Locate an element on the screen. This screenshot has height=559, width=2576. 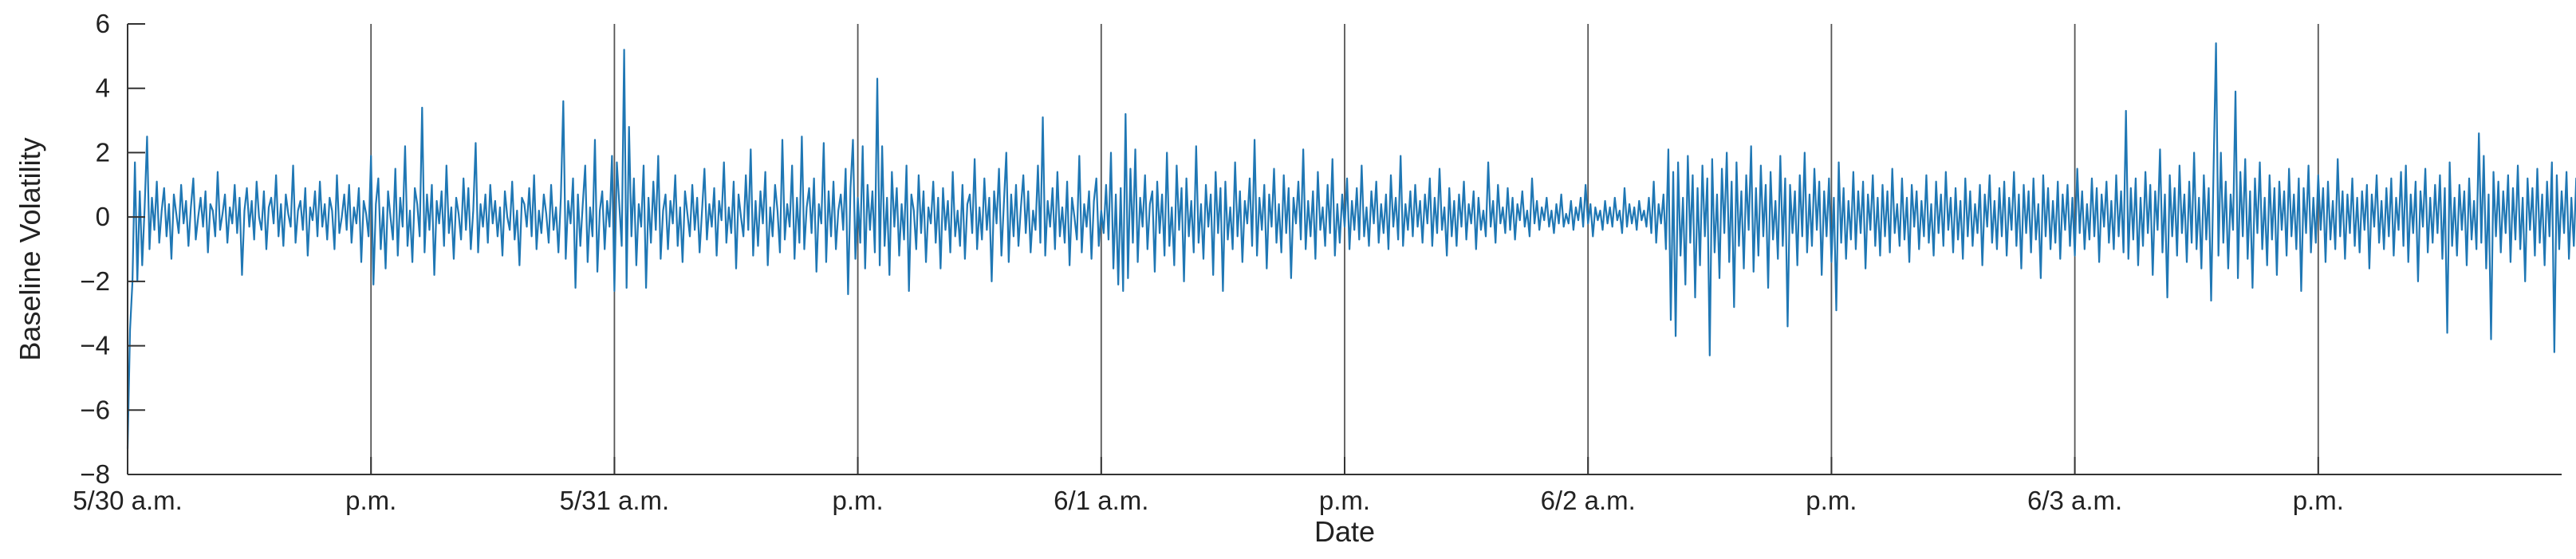
y-tick-label: 0 is located at coordinates (103, 217).